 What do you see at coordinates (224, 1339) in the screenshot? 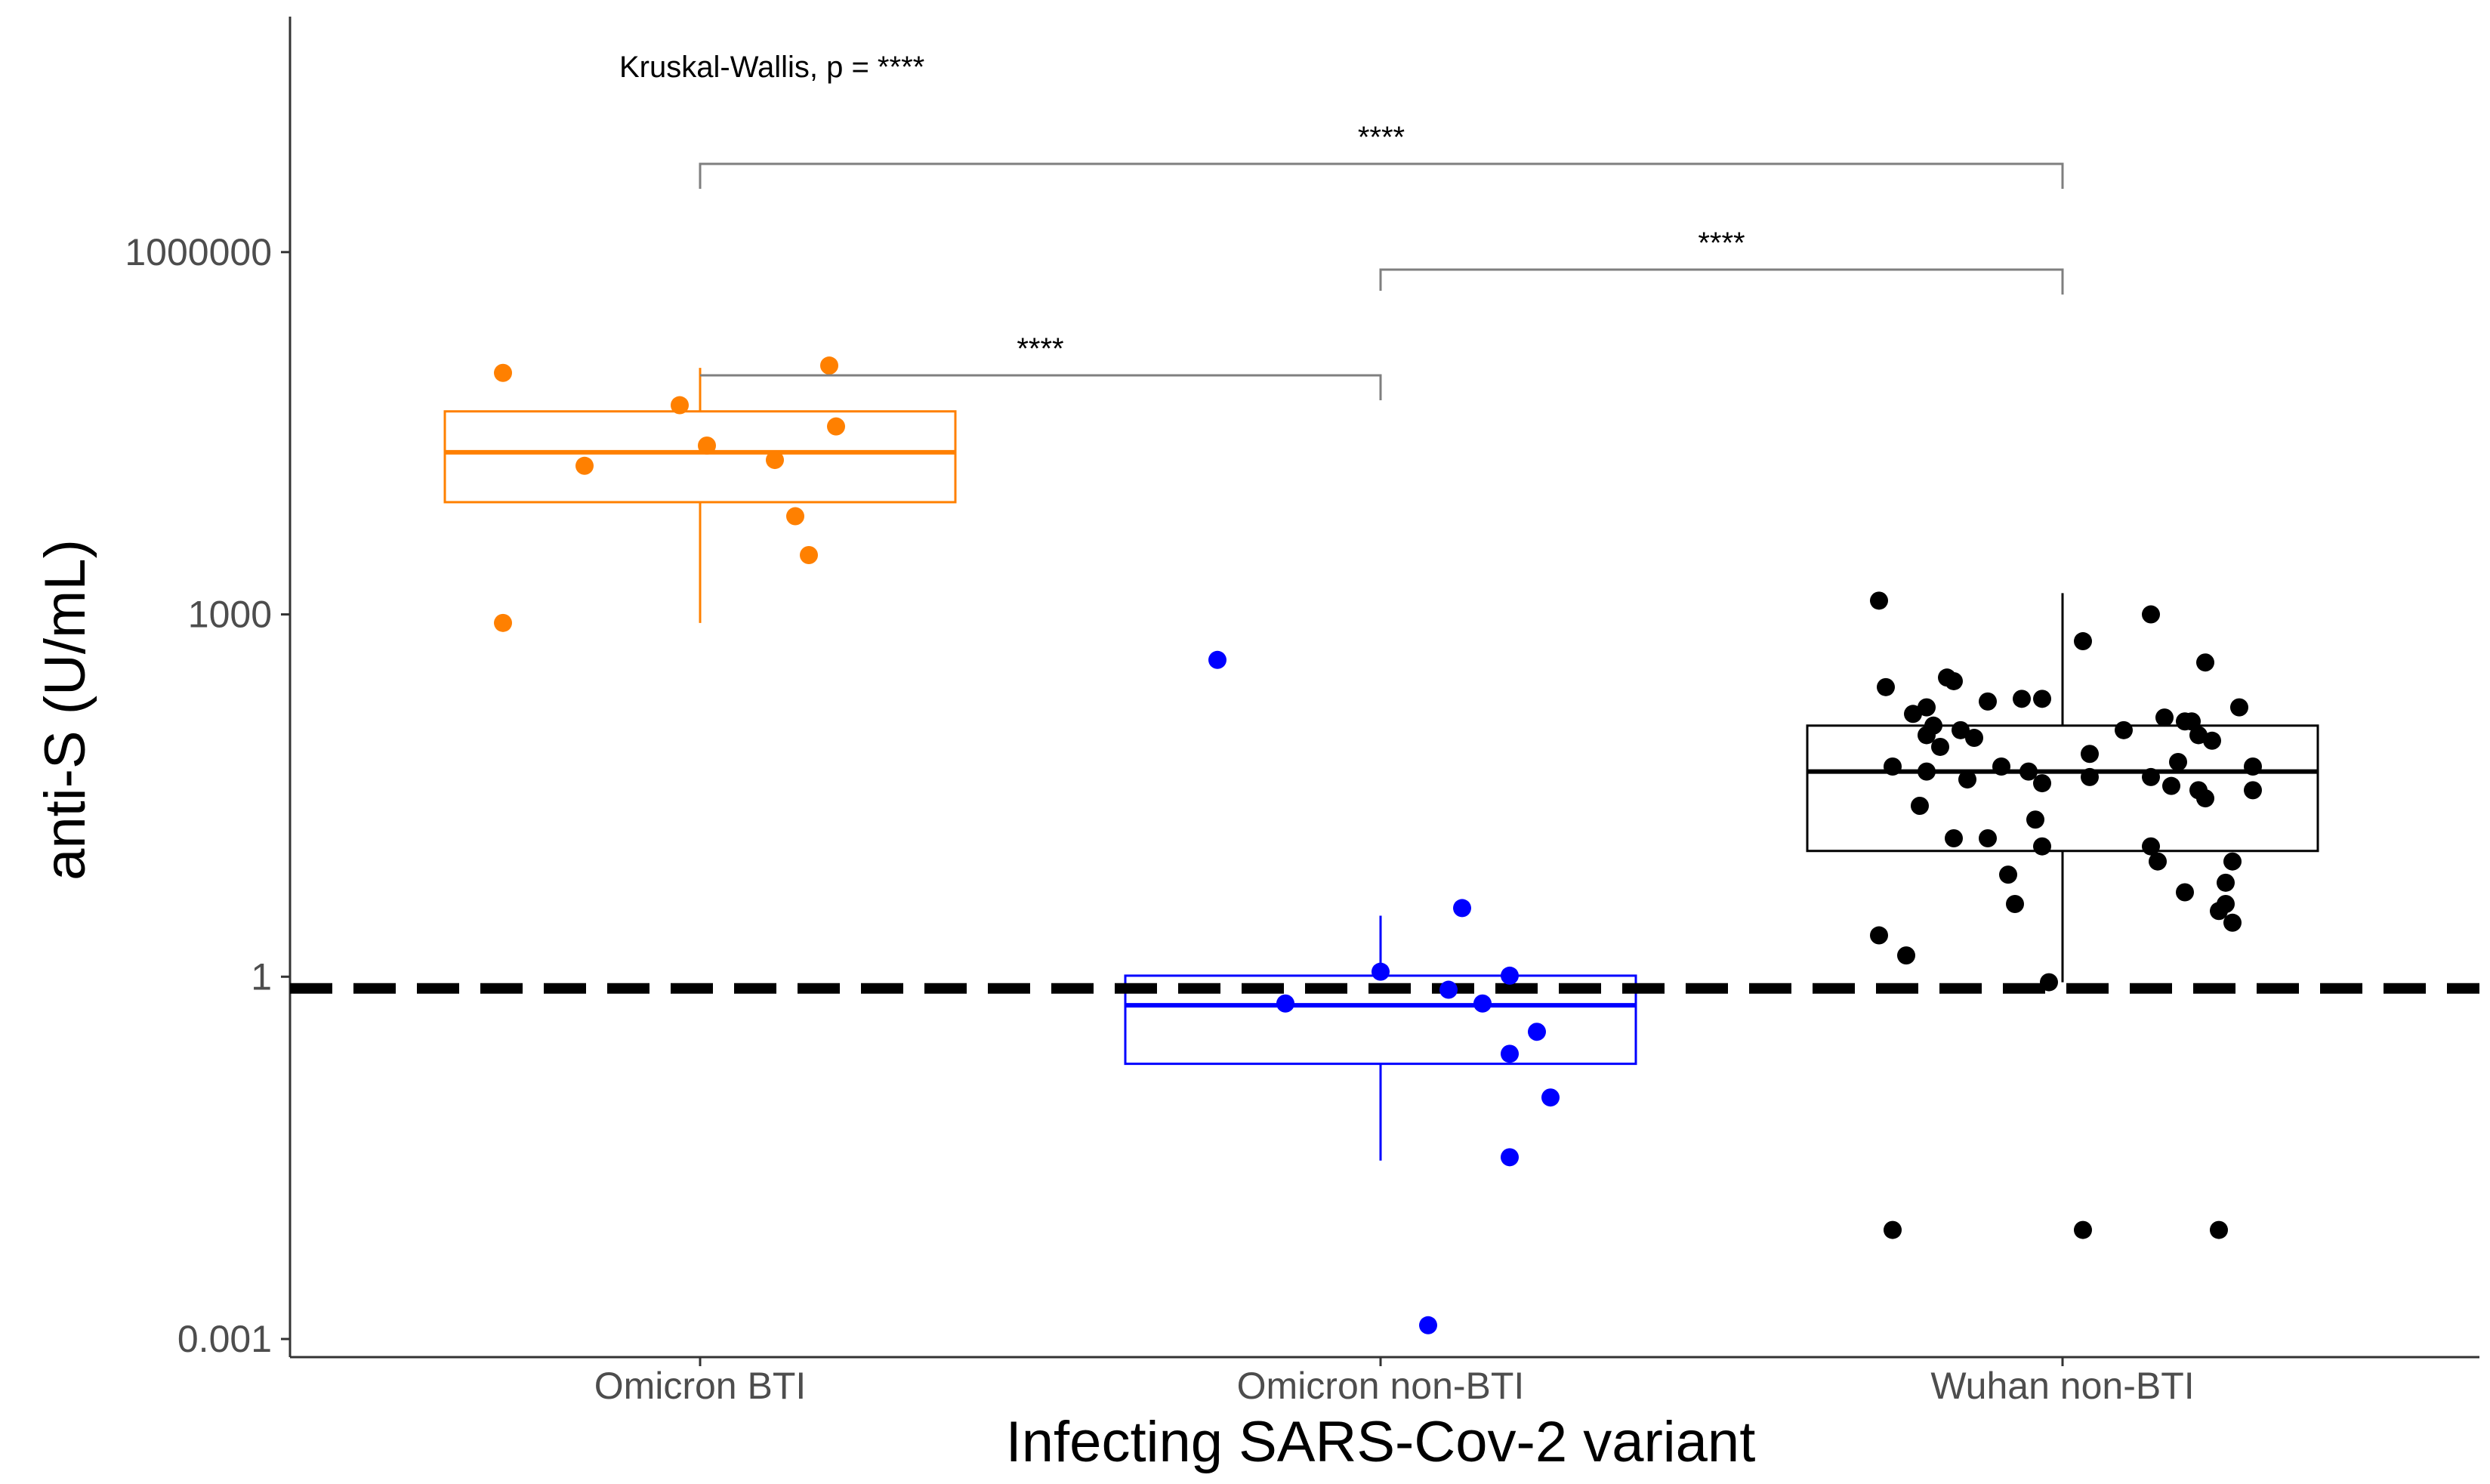
I see `y-tick-label: 0.001` at bounding box center [224, 1339].